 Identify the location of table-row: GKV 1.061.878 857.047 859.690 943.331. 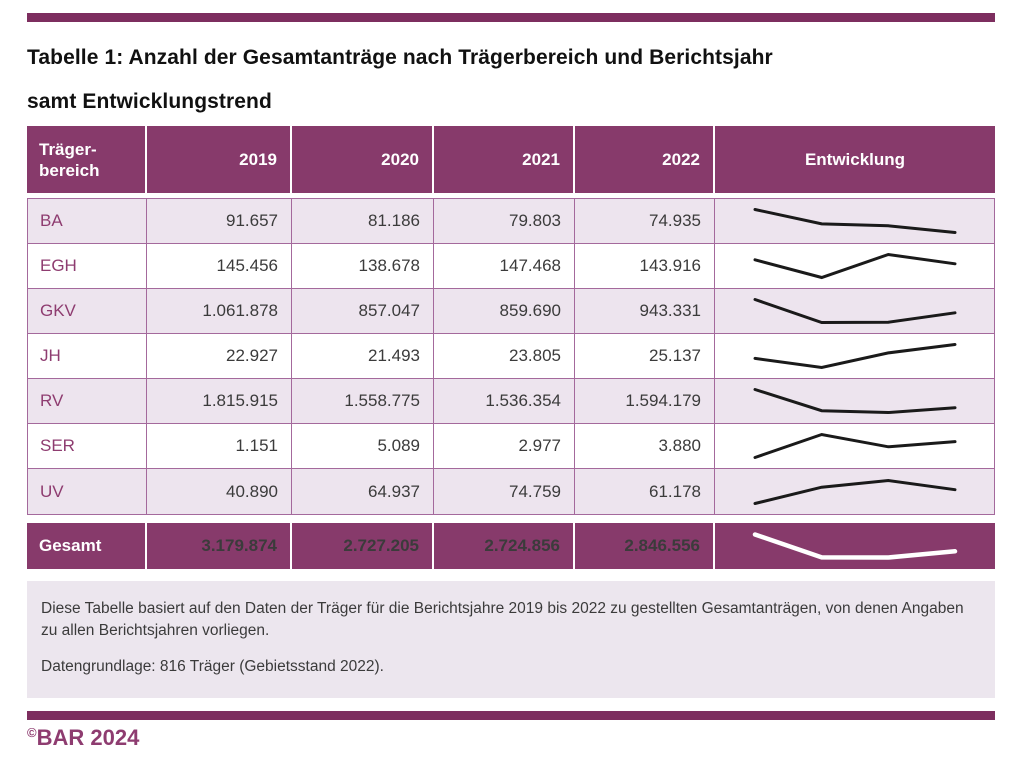
(511, 311).